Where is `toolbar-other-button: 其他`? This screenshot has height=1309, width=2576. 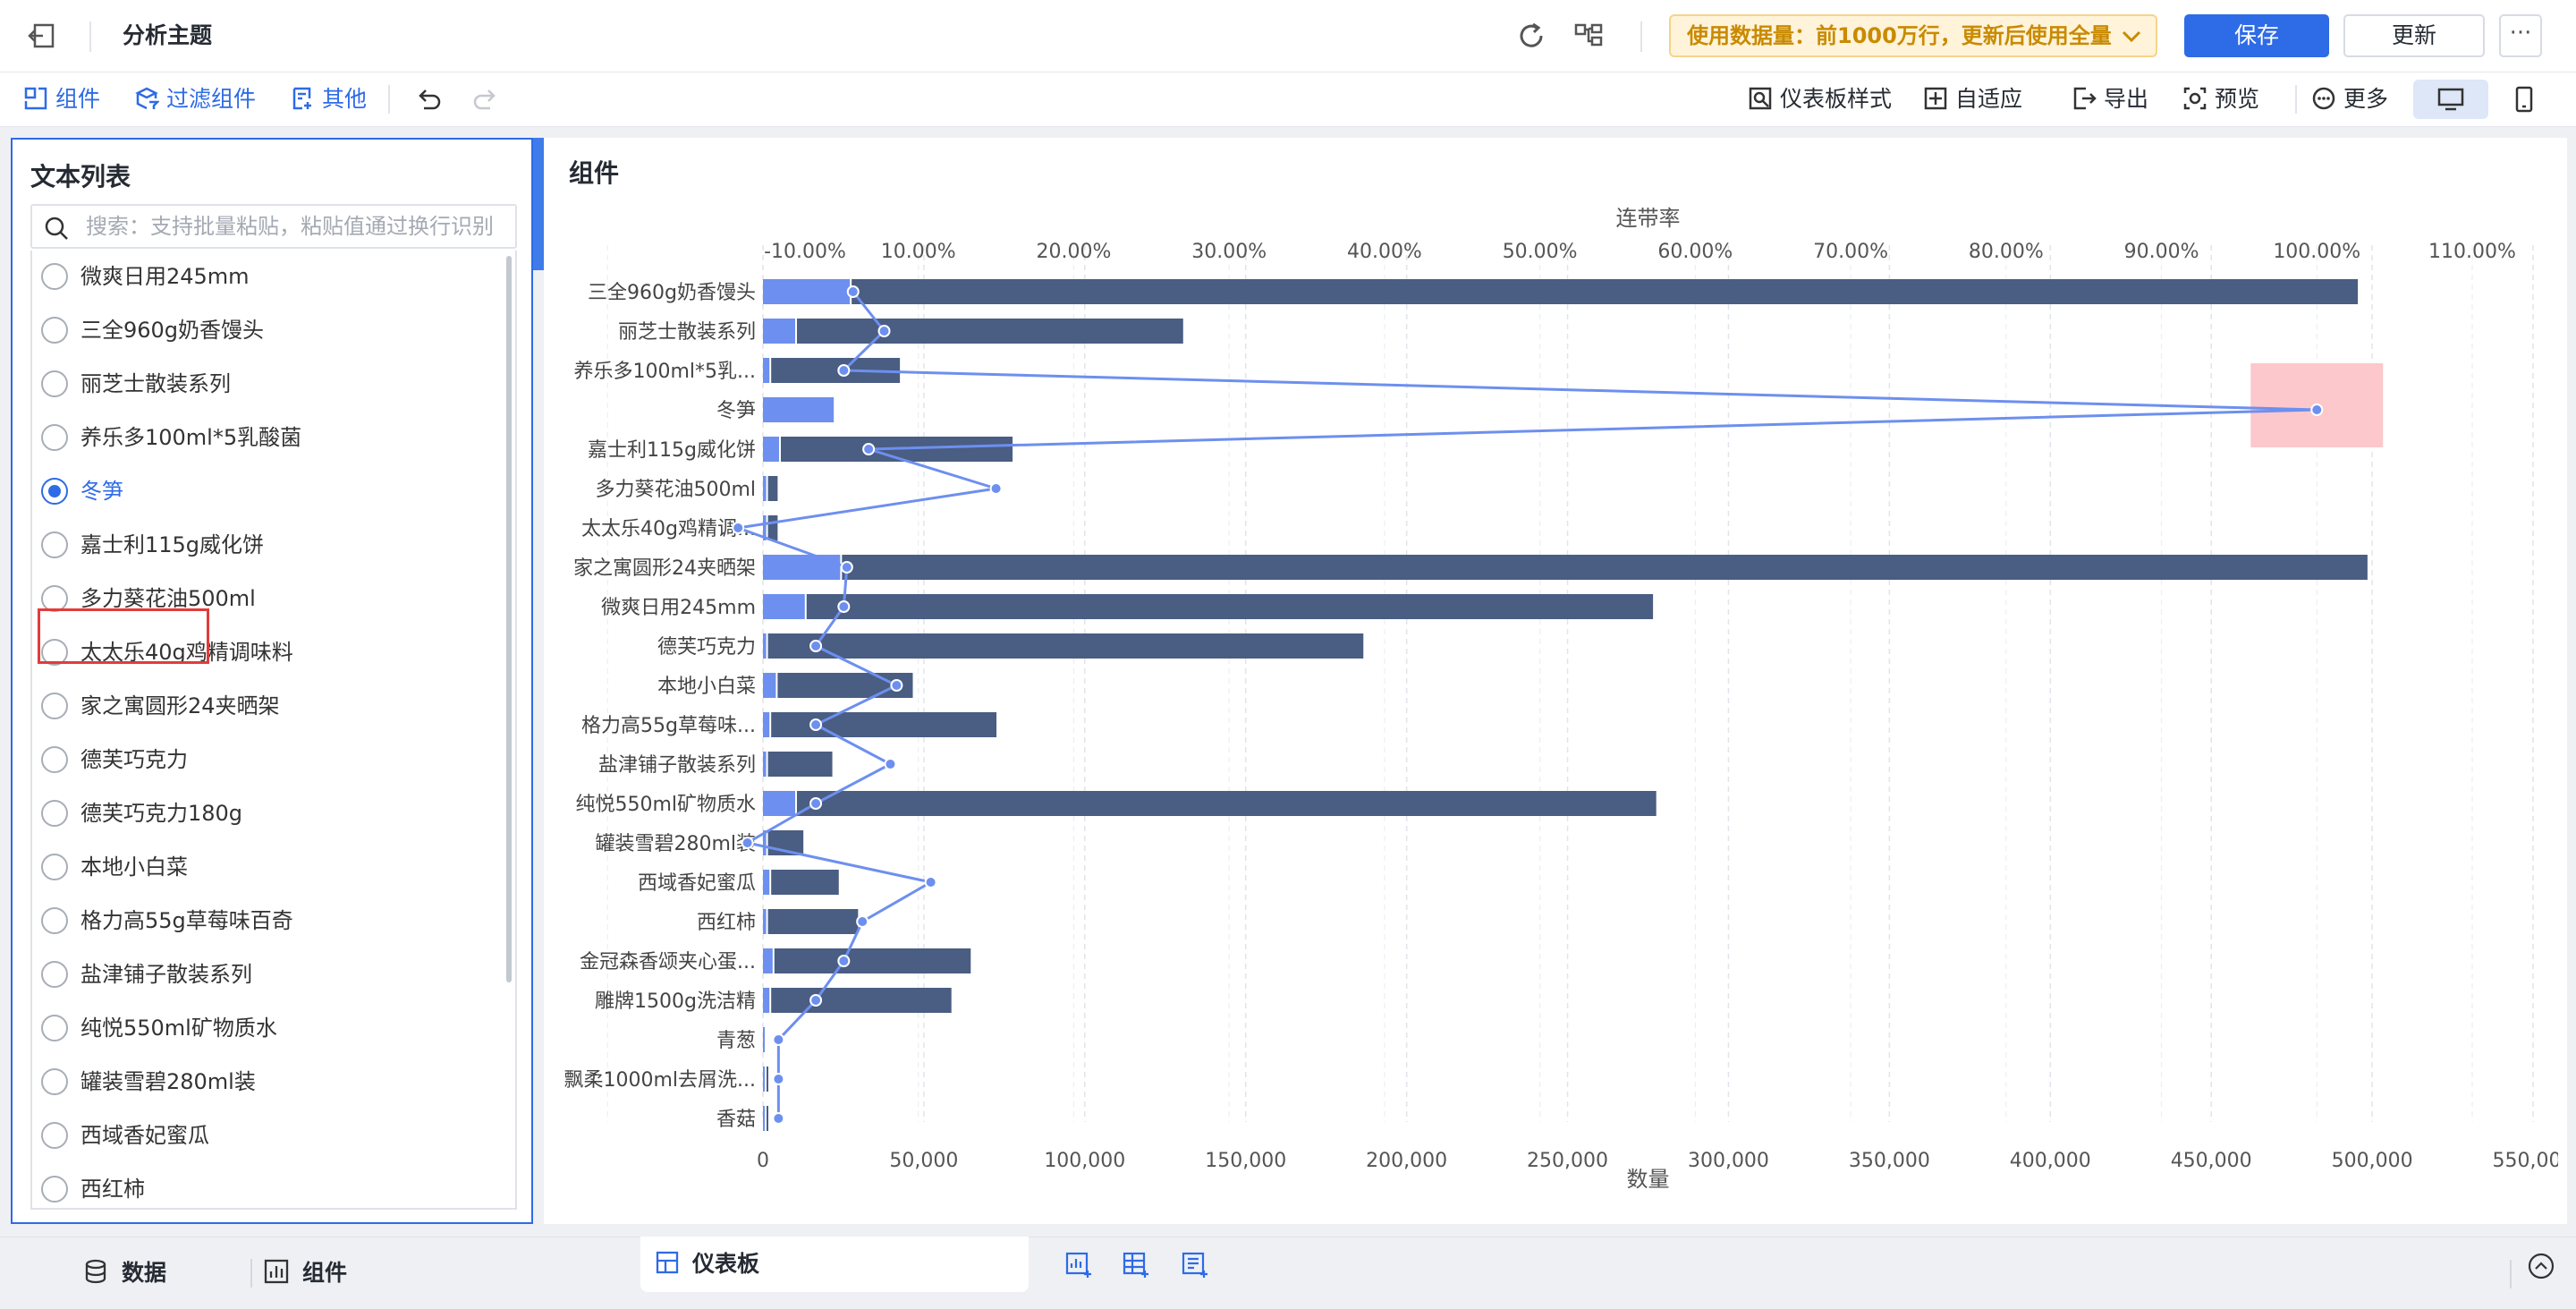 toolbar-other-button: 其他 is located at coordinates (328, 99).